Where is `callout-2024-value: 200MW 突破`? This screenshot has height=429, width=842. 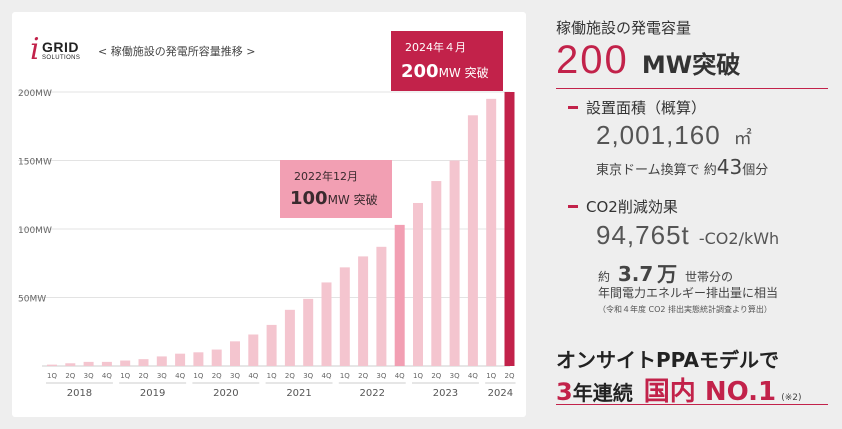 callout-2024-value: 200MW 突破 is located at coordinates (445, 71).